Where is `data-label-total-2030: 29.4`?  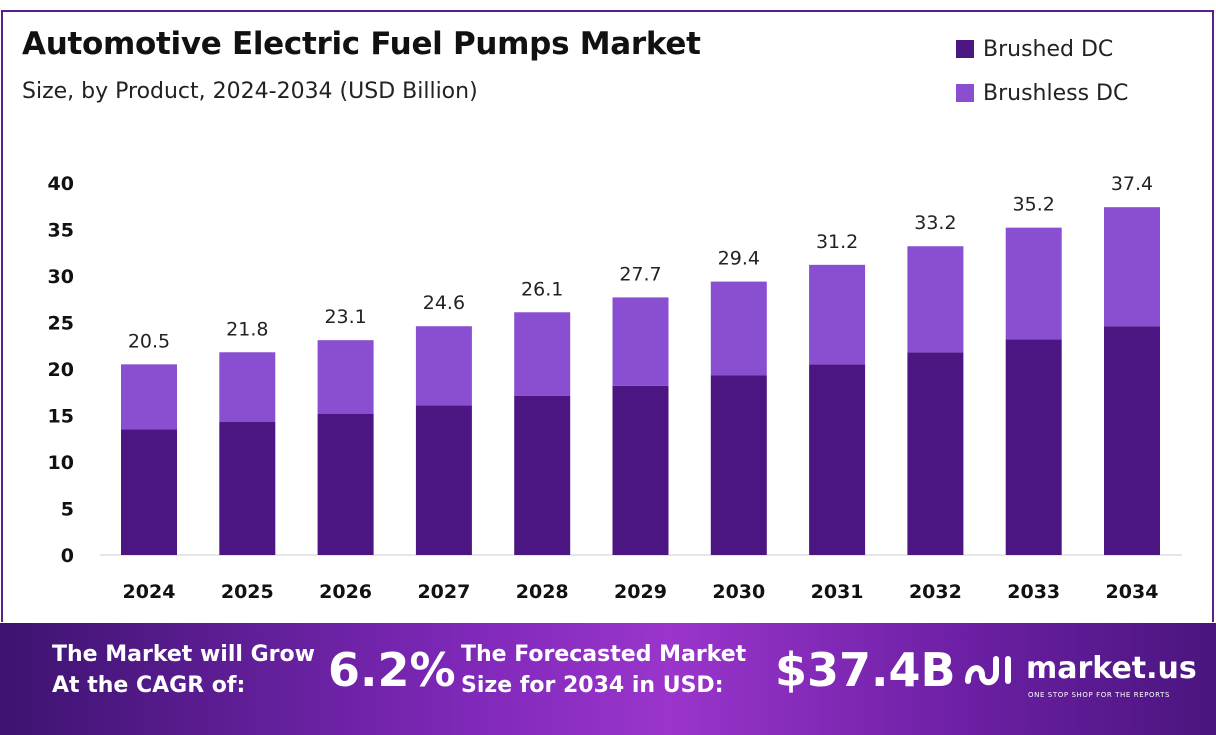
data-label-total-2030: 29.4 is located at coordinates (739, 259).